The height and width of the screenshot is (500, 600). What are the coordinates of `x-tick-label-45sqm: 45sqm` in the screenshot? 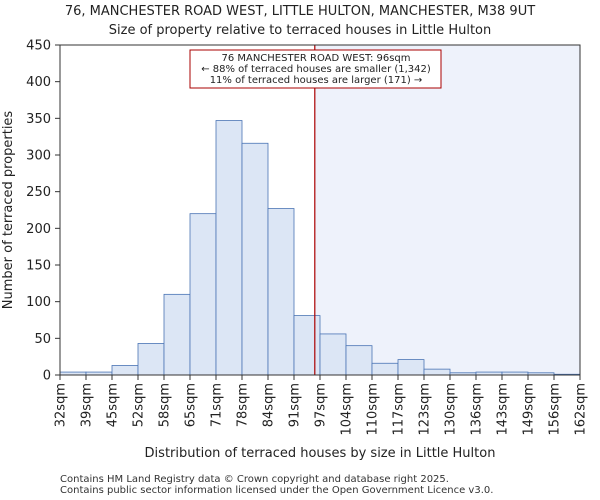 It's located at (113, 405).